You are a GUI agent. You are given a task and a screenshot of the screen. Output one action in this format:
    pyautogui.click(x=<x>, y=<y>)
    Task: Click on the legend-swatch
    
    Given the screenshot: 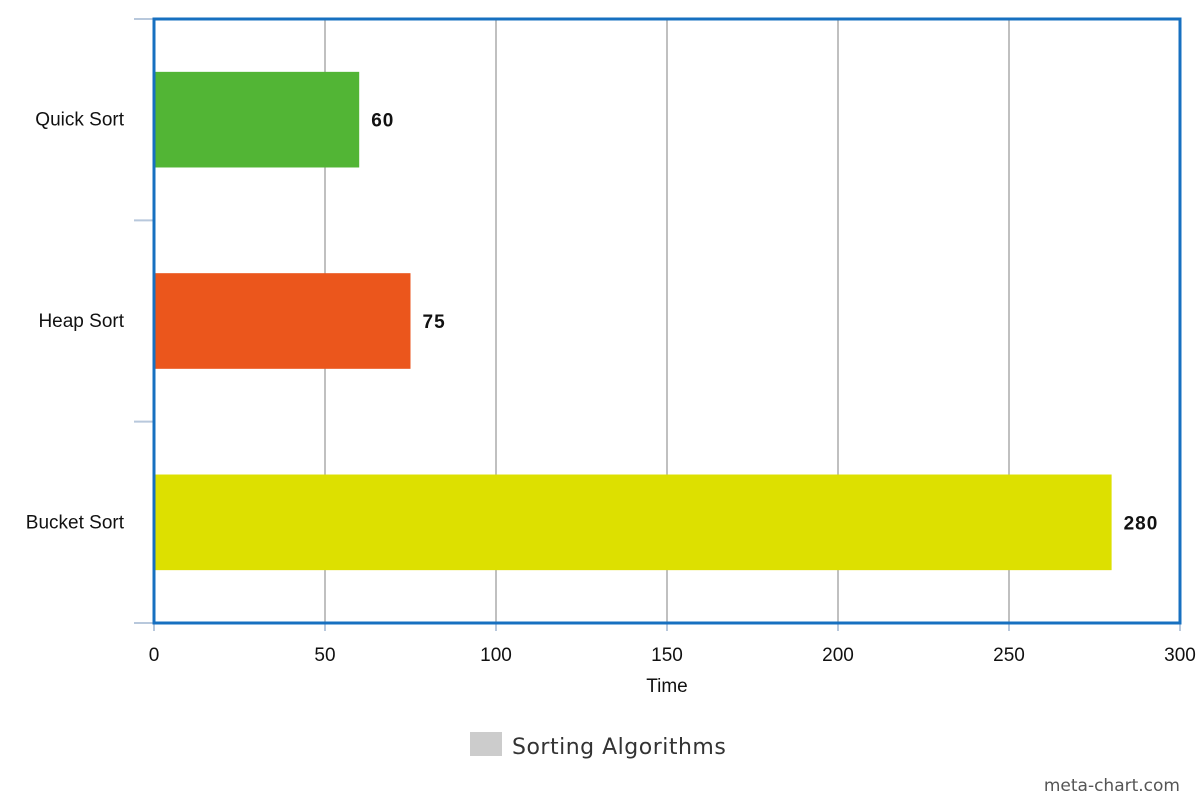 What is the action you would take?
    pyautogui.click(x=486, y=744)
    